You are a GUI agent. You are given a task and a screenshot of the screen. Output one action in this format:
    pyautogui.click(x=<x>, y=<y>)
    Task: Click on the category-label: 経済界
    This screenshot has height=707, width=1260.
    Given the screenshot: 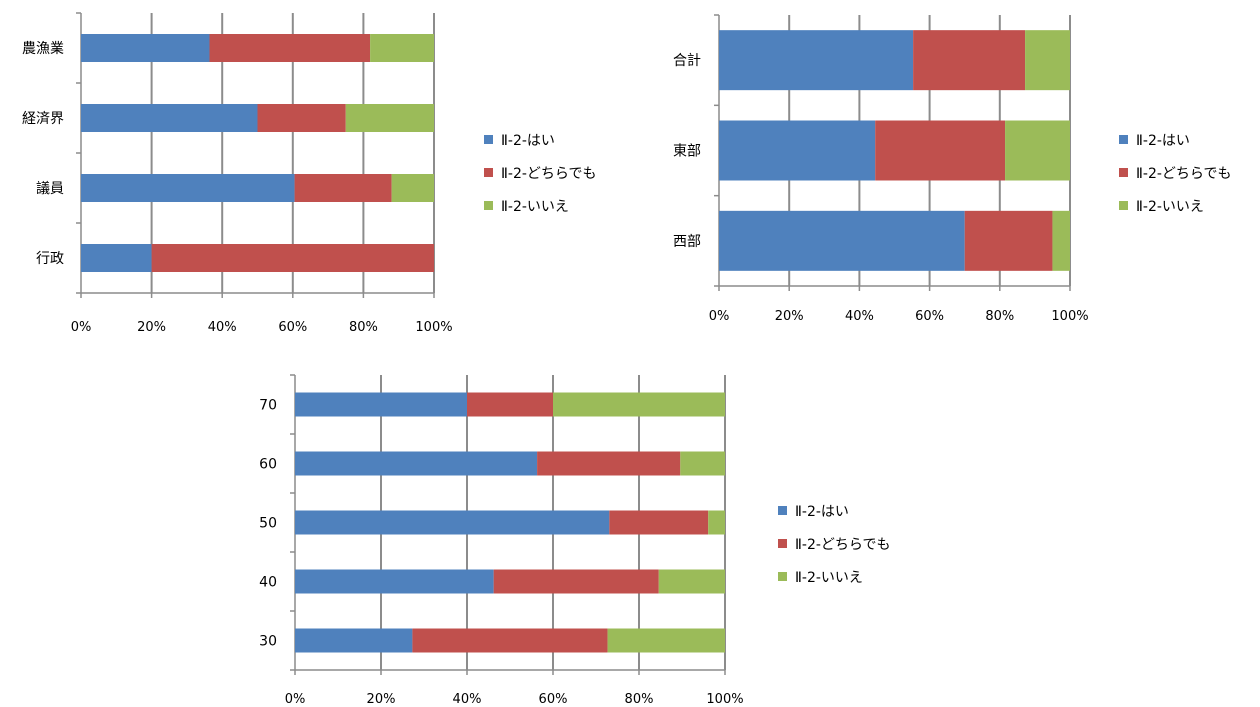 What is the action you would take?
    pyautogui.click(x=43, y=119)
    